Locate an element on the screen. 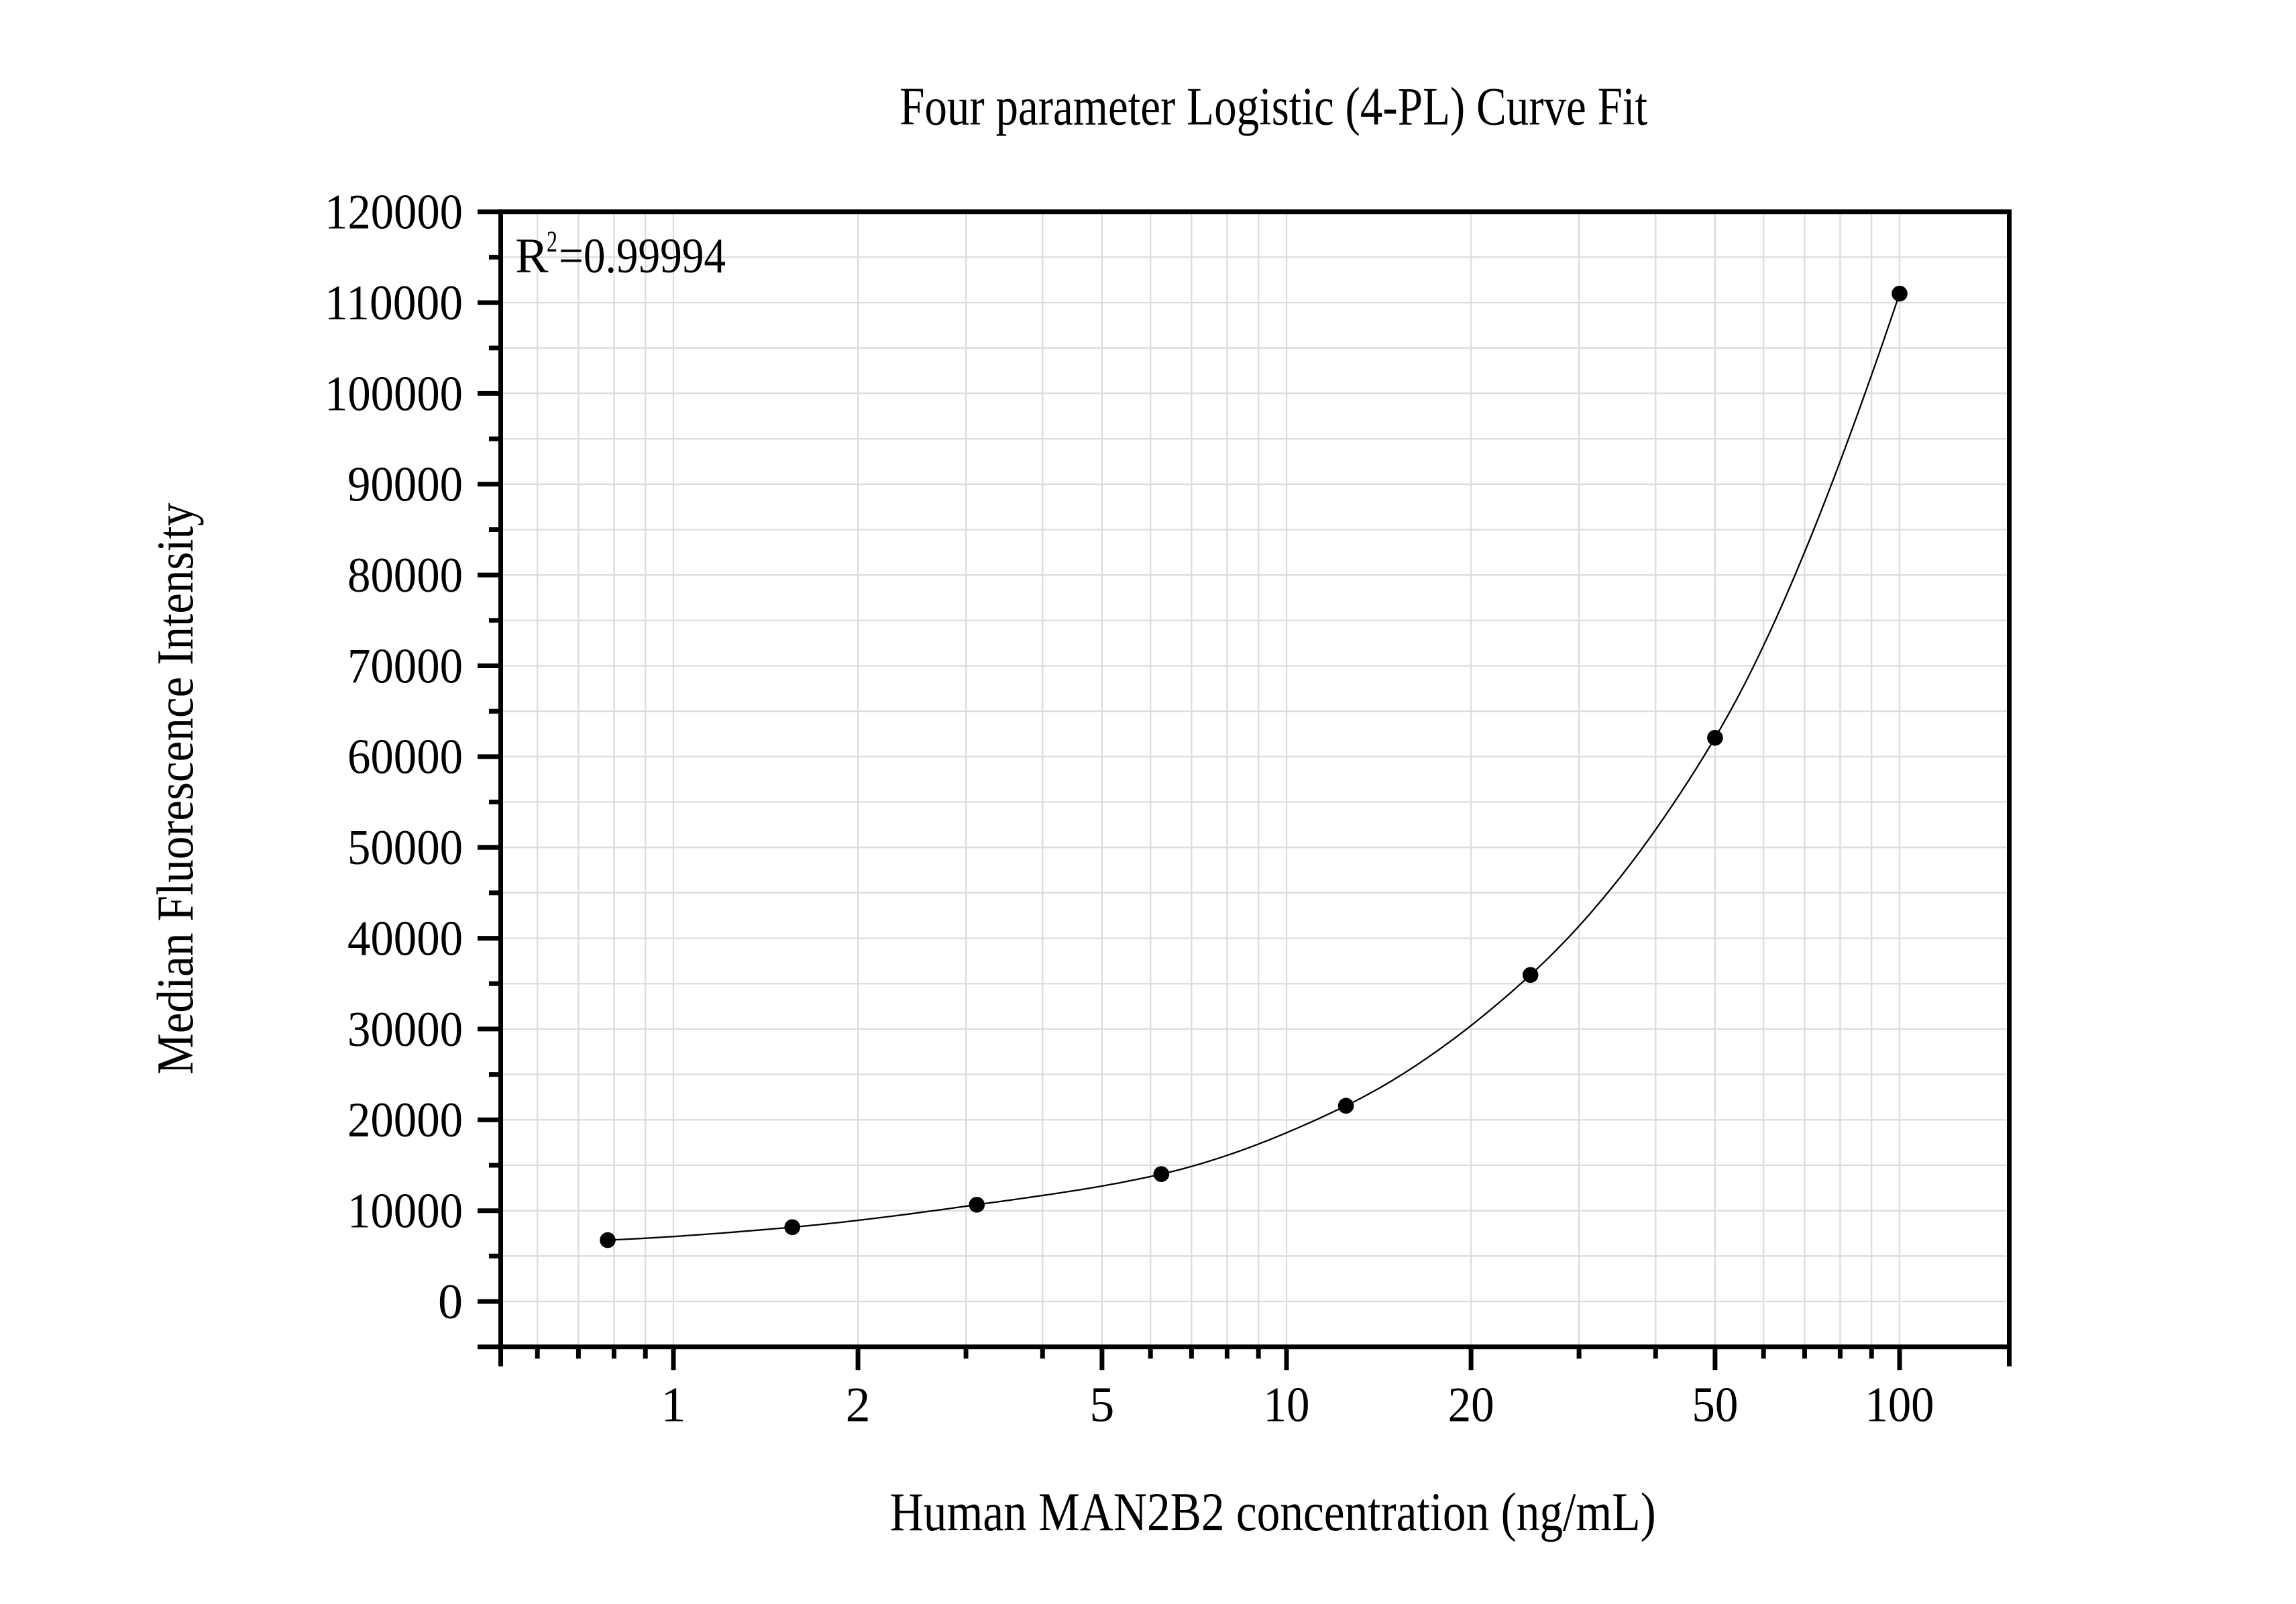 The height and width of the screenshot is (1604, 2296). svg-text: 1 is located at coordinates (673, 1405).